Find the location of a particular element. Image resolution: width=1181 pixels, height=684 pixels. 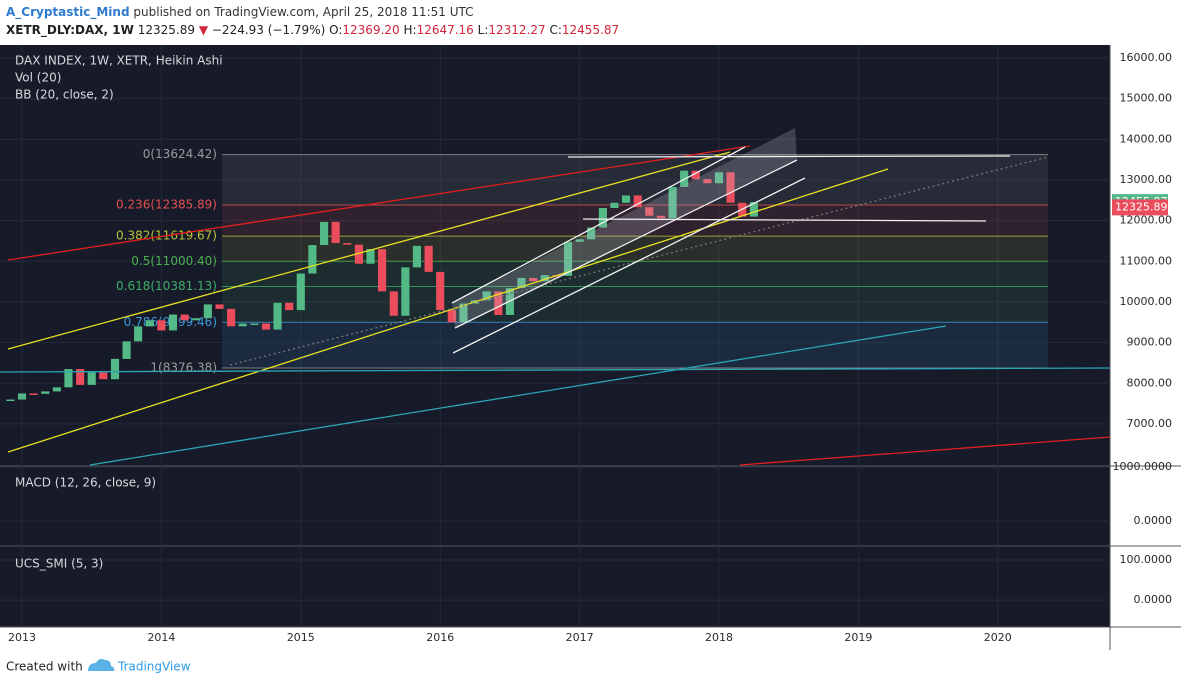

last: 12325.89 is located at coordinates (166, 30).